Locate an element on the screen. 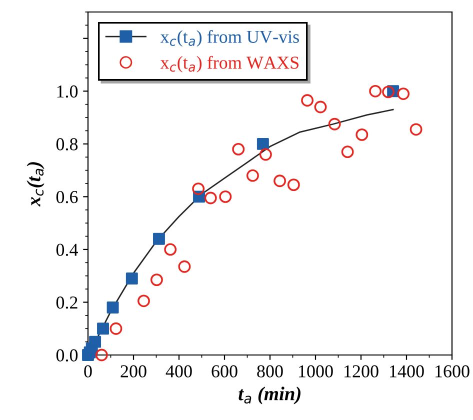  legend-label: x$_{c}$(t$_{a}$) from WAXS is located at coordinates (229, 64).